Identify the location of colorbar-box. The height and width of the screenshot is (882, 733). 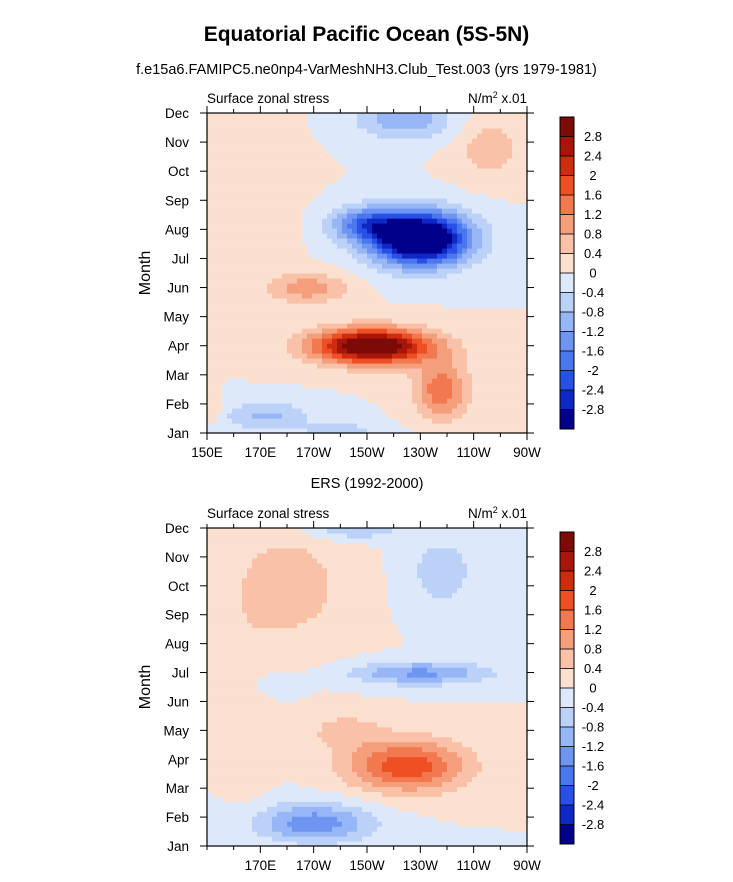
(567, 380).